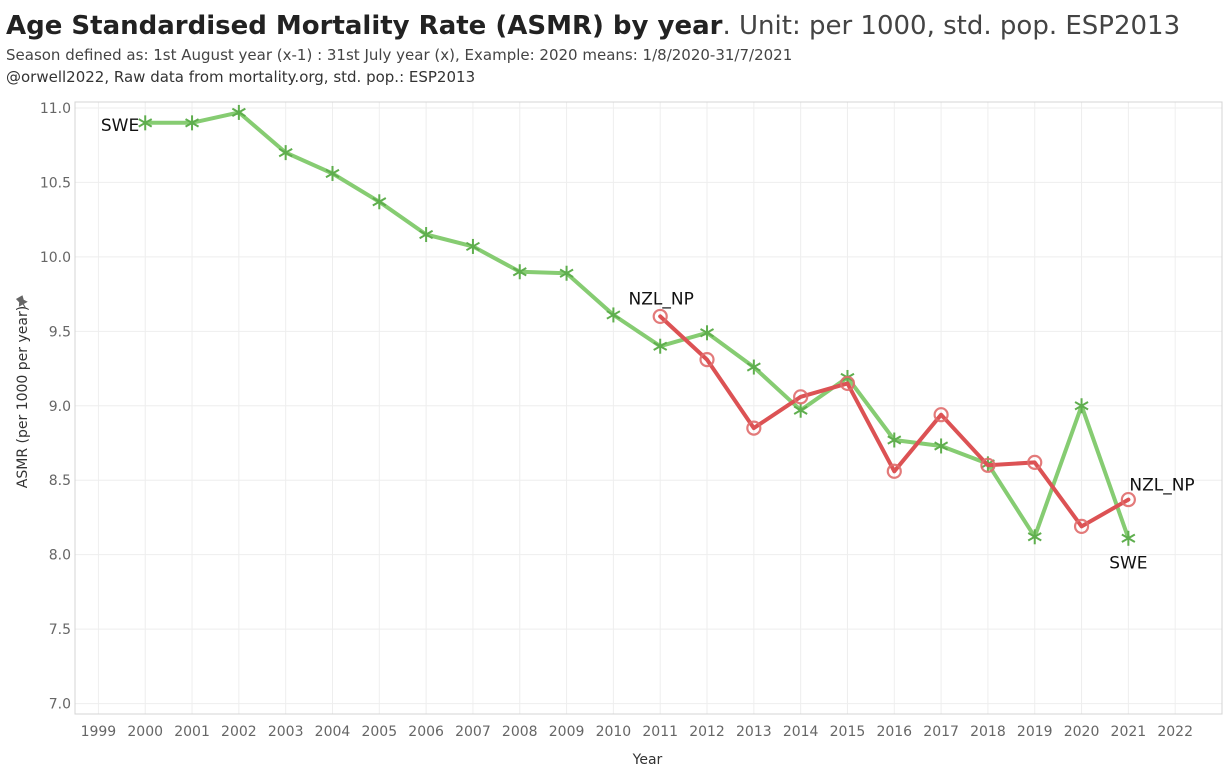 This screenshot has width=1228, height=781. What do you see at coordinates (379, 732) in the screenshot?
I see `x-tick-label: 2005` at bounding box center [379, 732].